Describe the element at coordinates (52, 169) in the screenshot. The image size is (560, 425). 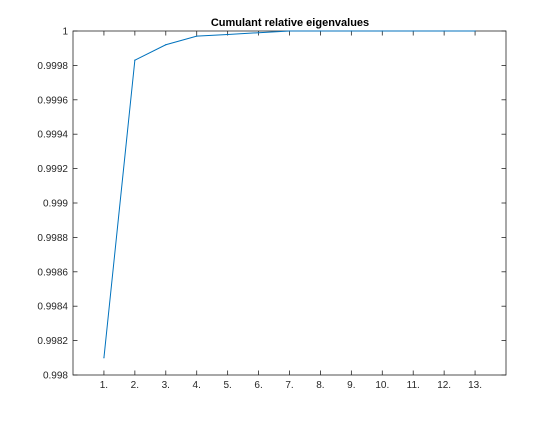
I see `y-tick-label: 0.9992` at that location.